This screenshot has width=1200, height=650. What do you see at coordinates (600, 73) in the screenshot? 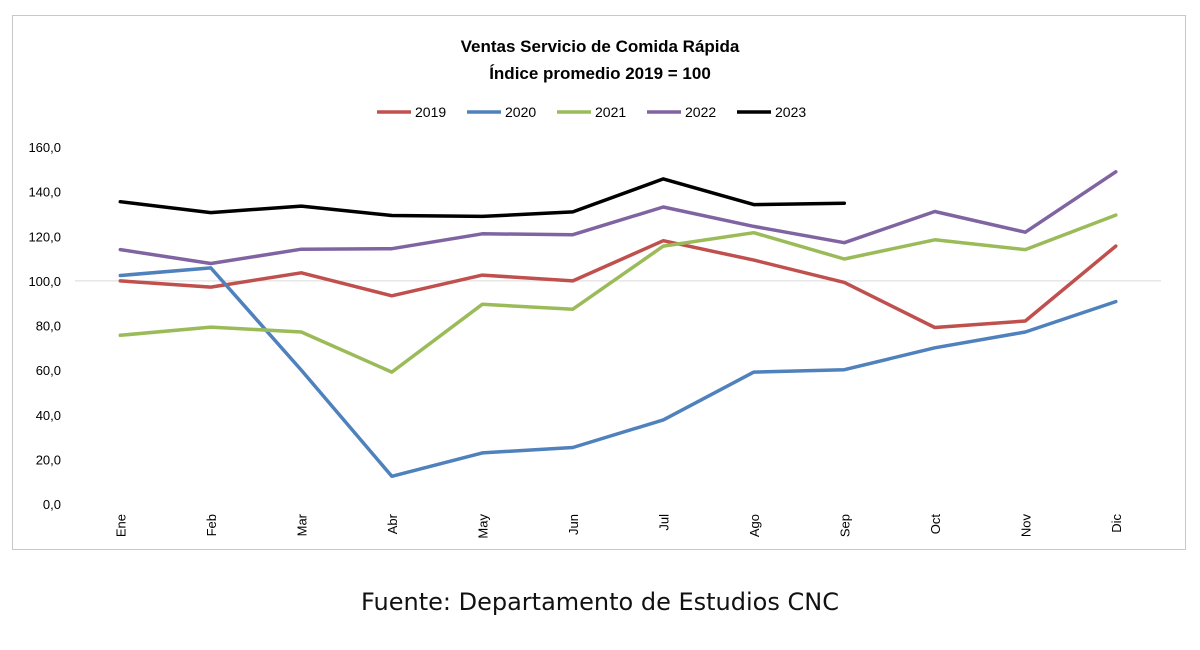
I see `chart-subtitle: Índice promedio 2019 = 100` at bounding box center [600, 73].